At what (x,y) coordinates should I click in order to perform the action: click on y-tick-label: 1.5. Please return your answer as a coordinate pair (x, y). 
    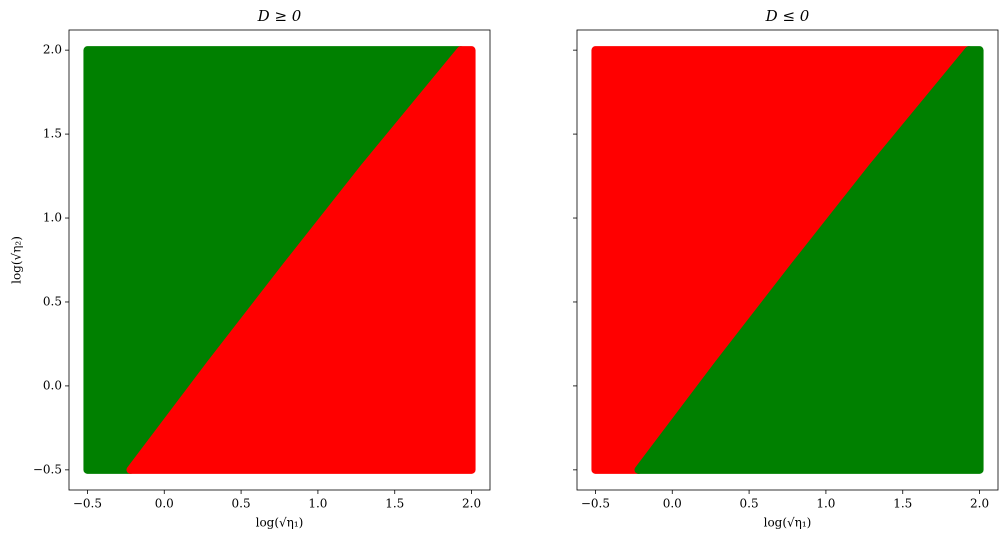
    Looking at the image, I should click on (52, 134).